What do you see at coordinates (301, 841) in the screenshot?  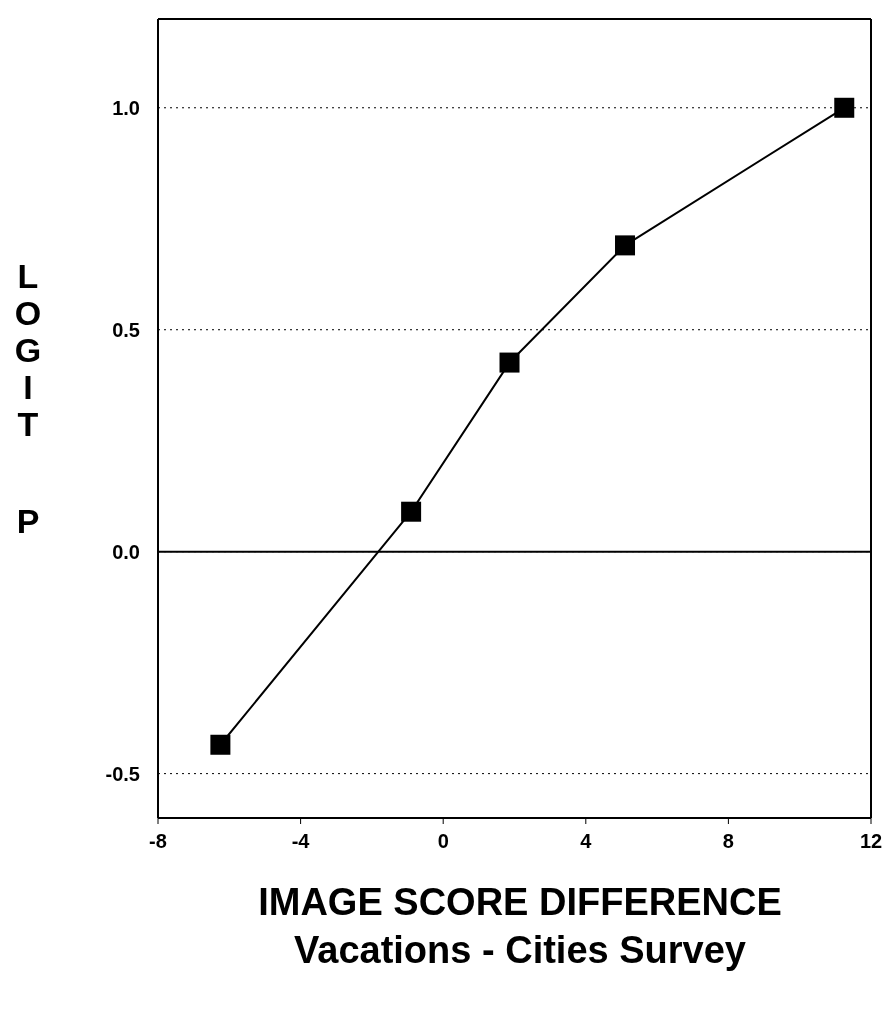 I see `x-tick-label: -4` at bounding box center [301, 841].